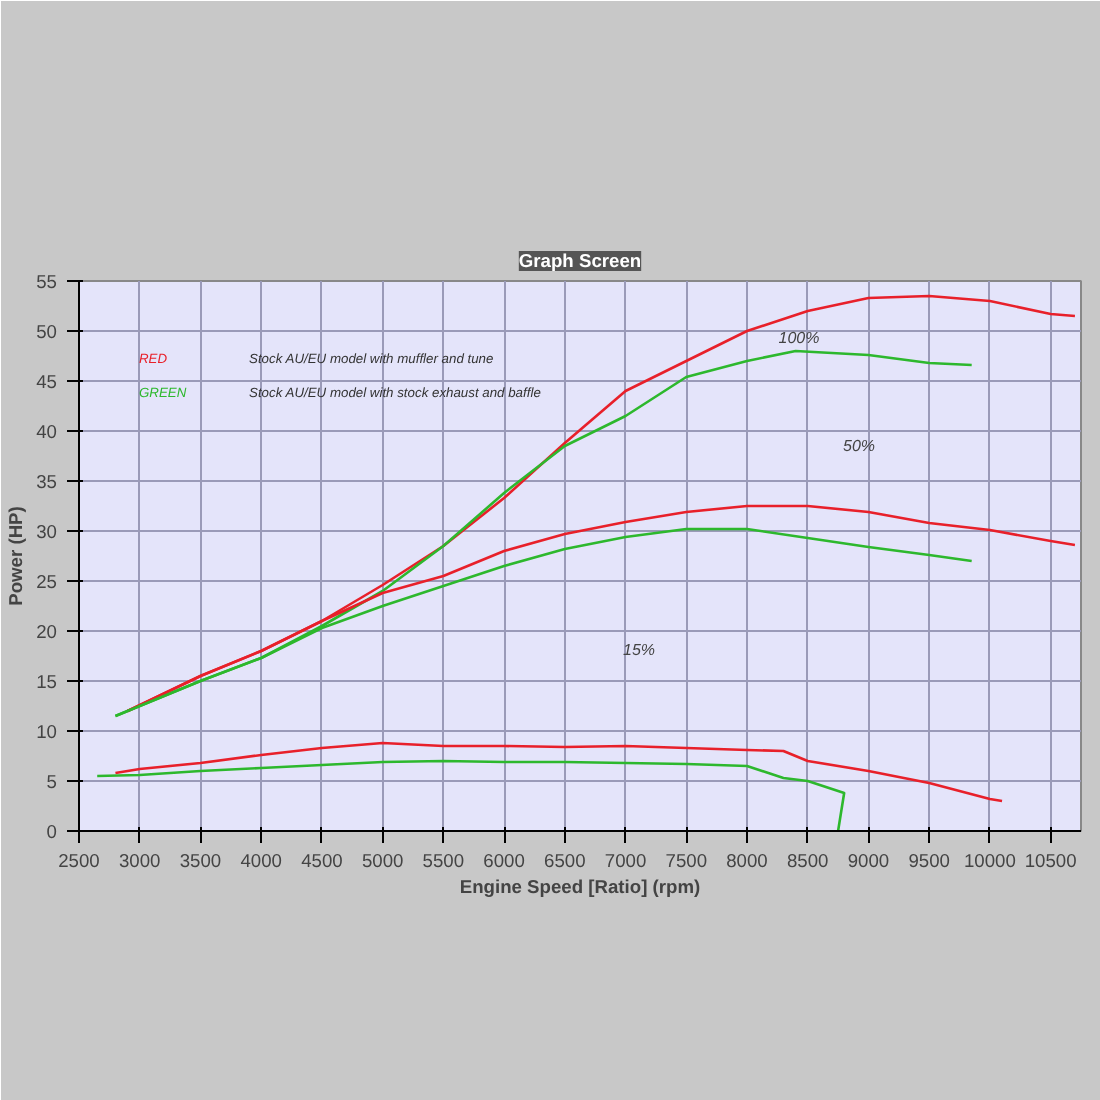  Describe the element at coordinates (52, 782) in the screenshot. I see `y-tick-label: 5` at that location.